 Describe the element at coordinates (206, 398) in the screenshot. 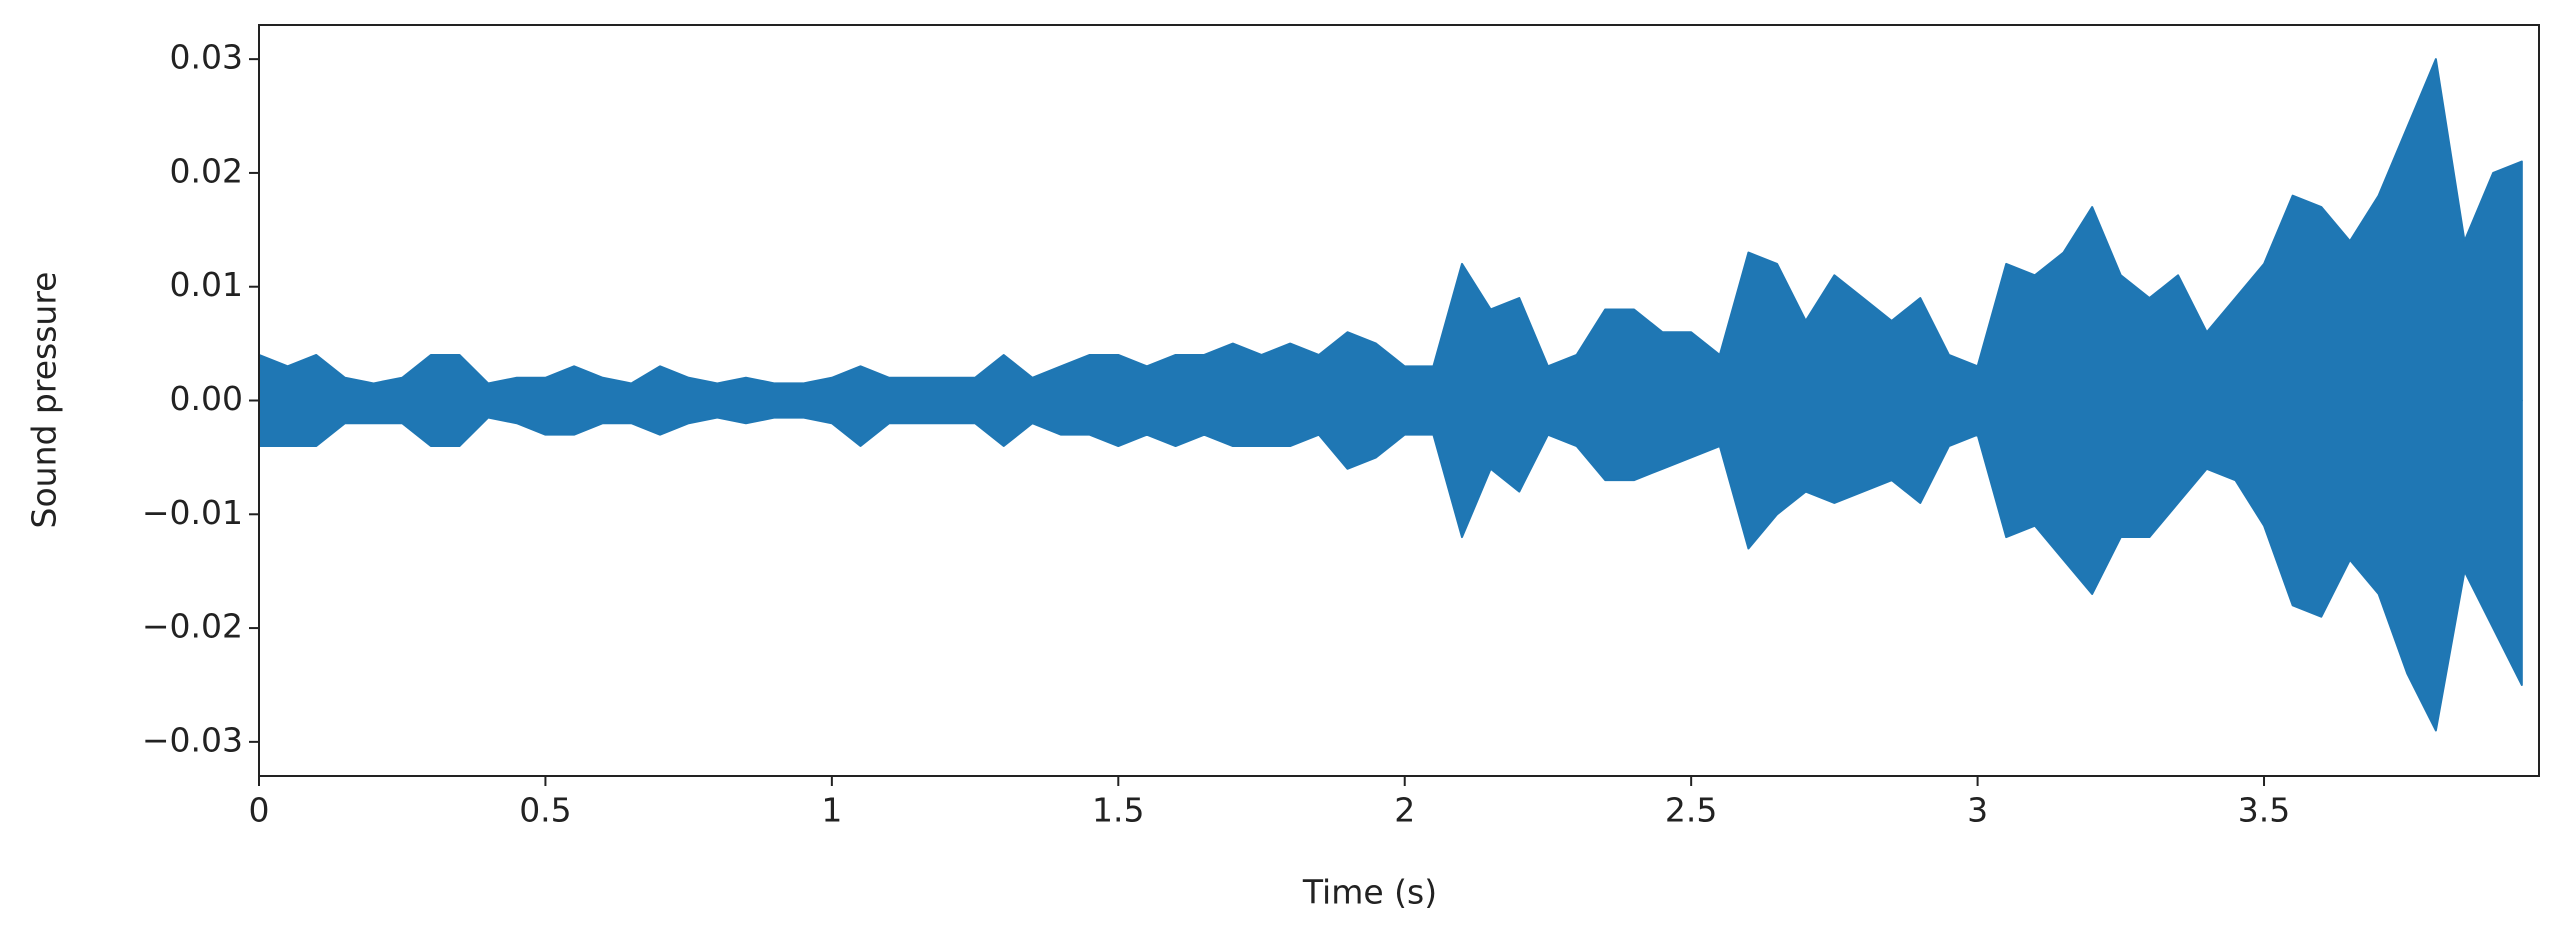

I see `y-tick-label: 0.00` at that location.